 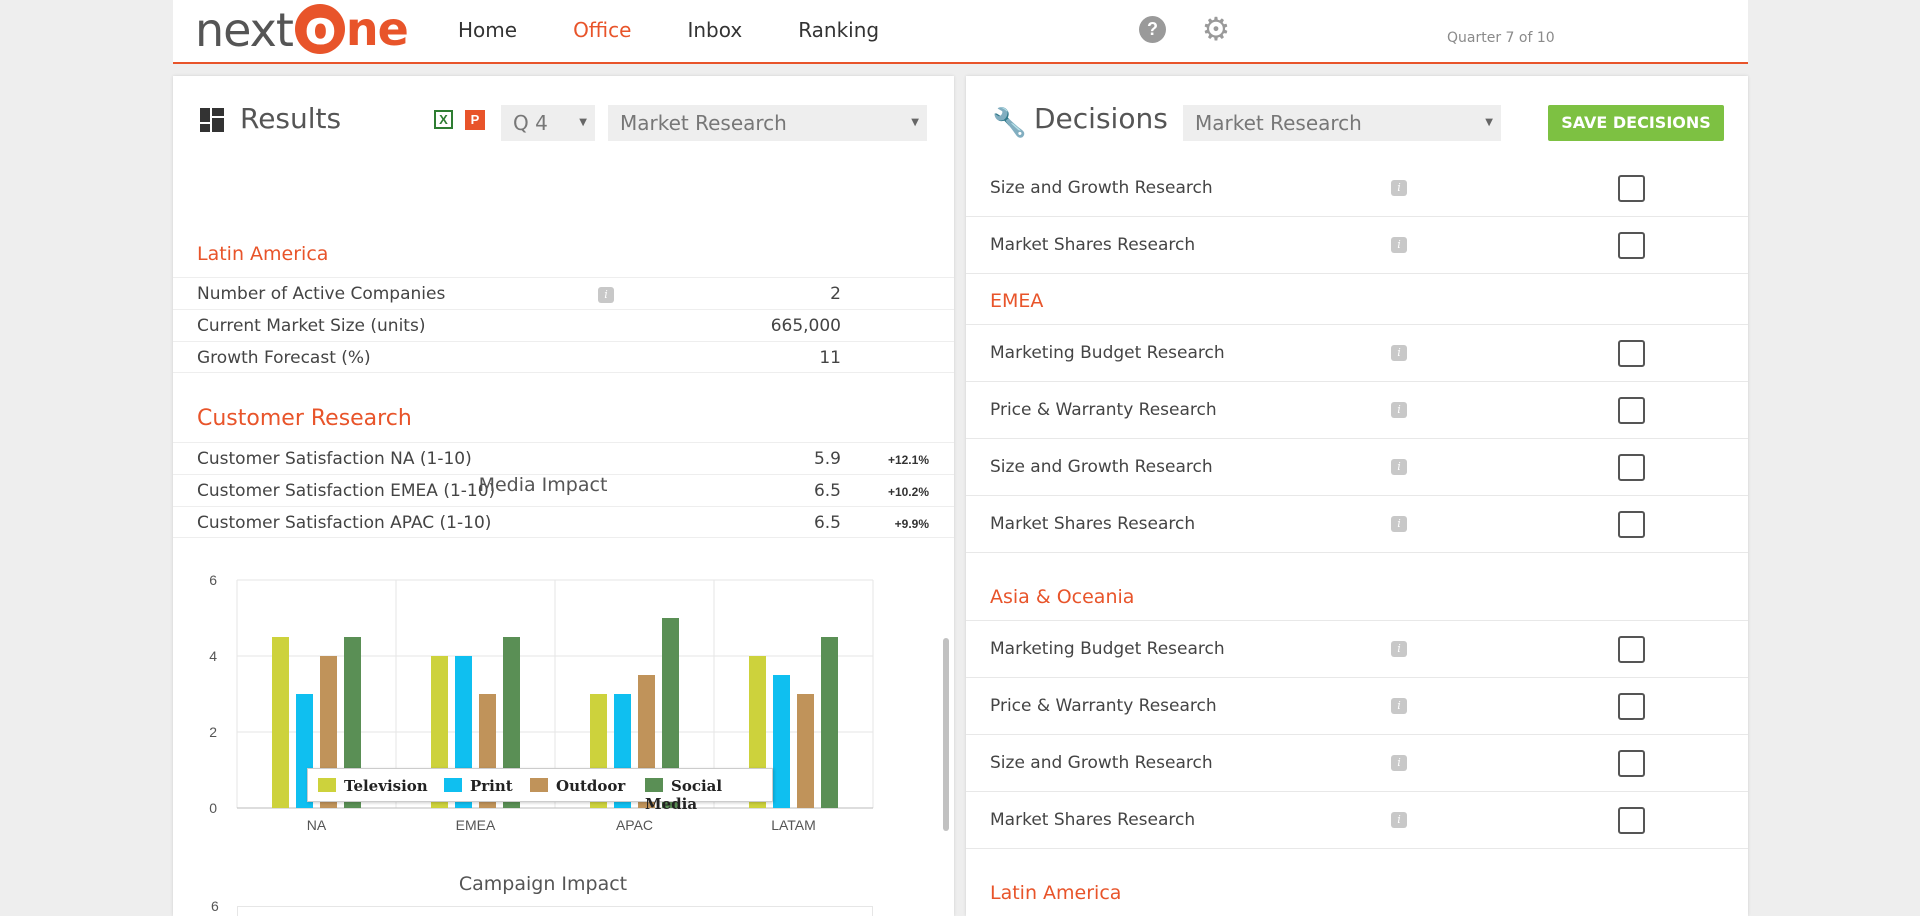 I want to click on change-badge: +10.2%, so click(x=908, y=492).